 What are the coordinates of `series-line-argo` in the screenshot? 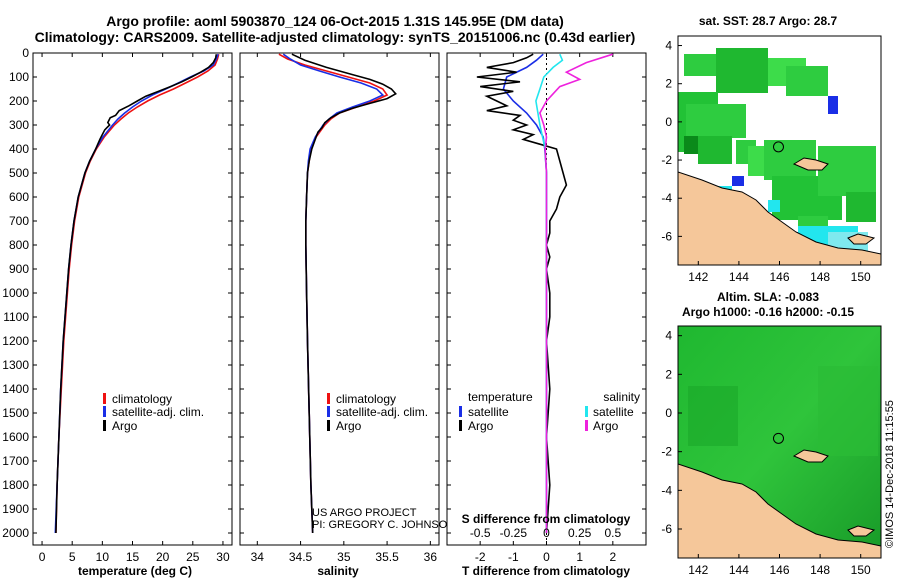 It's located at (136, 294).